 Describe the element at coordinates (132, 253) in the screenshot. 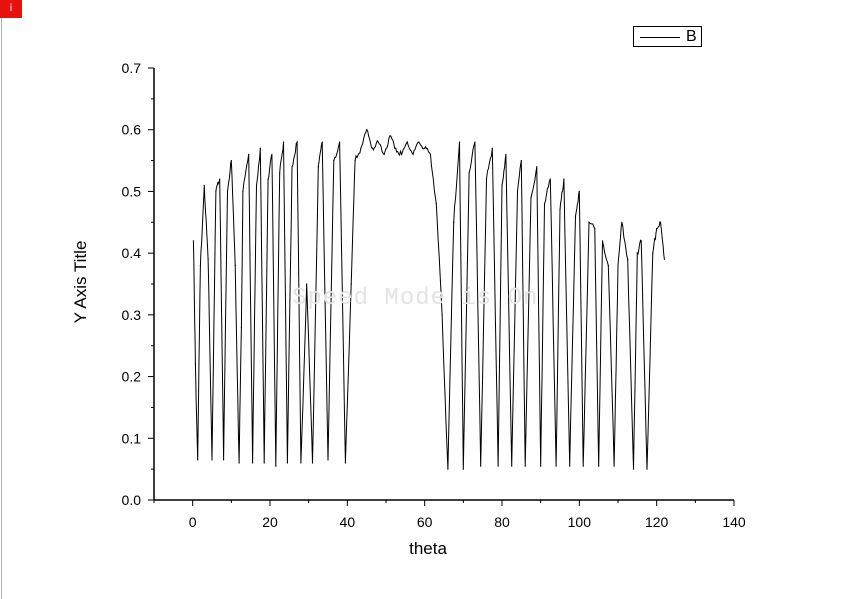

I see `y-tick-label: 0.4` at that location.